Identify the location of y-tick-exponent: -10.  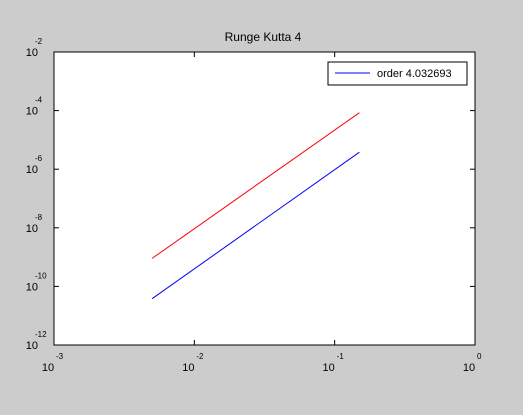
(41, 275).